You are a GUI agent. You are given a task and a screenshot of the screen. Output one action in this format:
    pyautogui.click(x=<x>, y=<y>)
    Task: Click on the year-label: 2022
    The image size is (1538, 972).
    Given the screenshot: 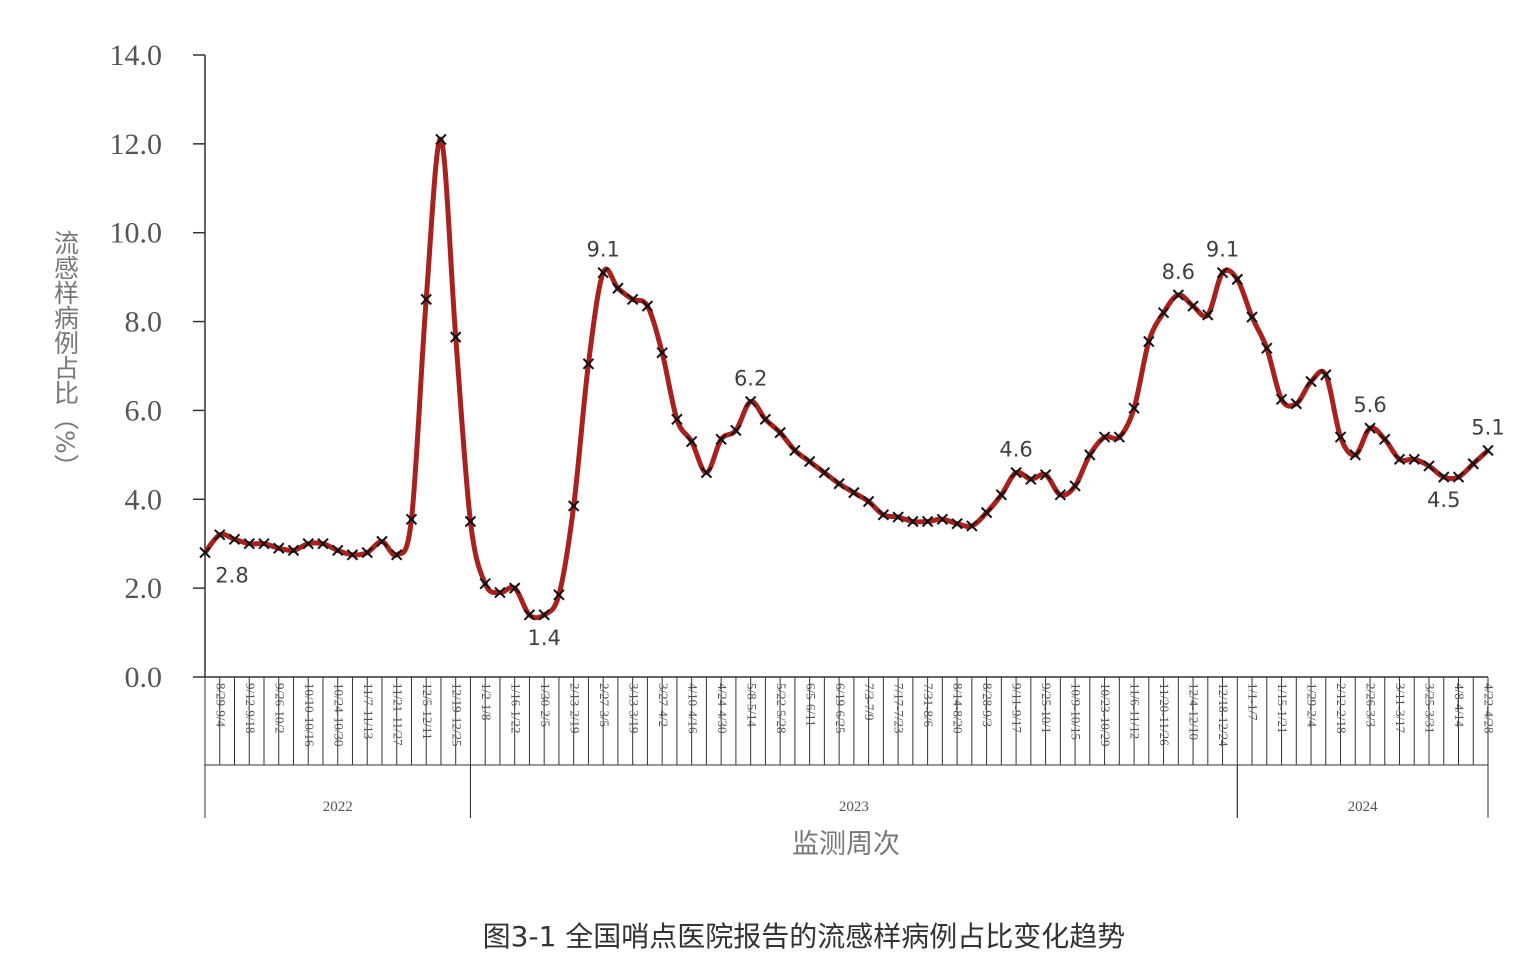 What is the action you would take?
    pyautogui.click(x=338, y=807)
    